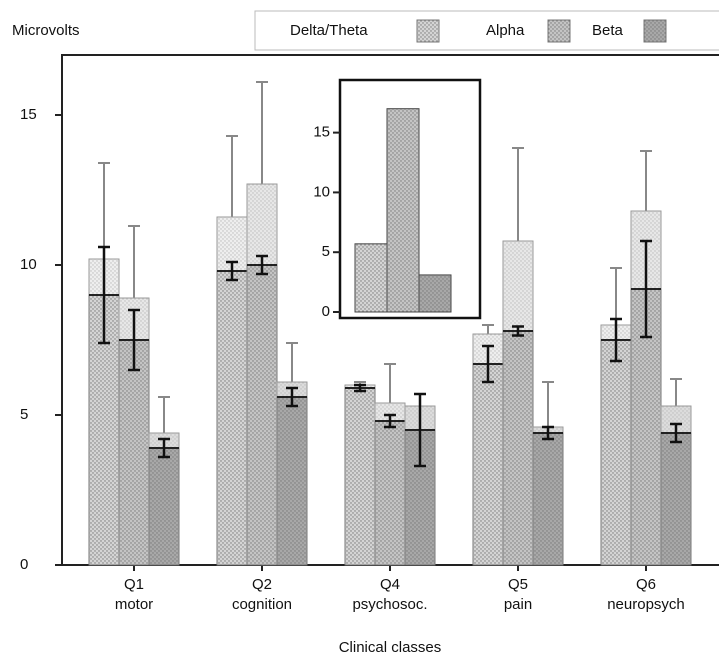 The image size is (719, 662). Describe the element at coordinates (646, 604) in the screenshot. I see `x-tick-label: neuropsych` at that location.